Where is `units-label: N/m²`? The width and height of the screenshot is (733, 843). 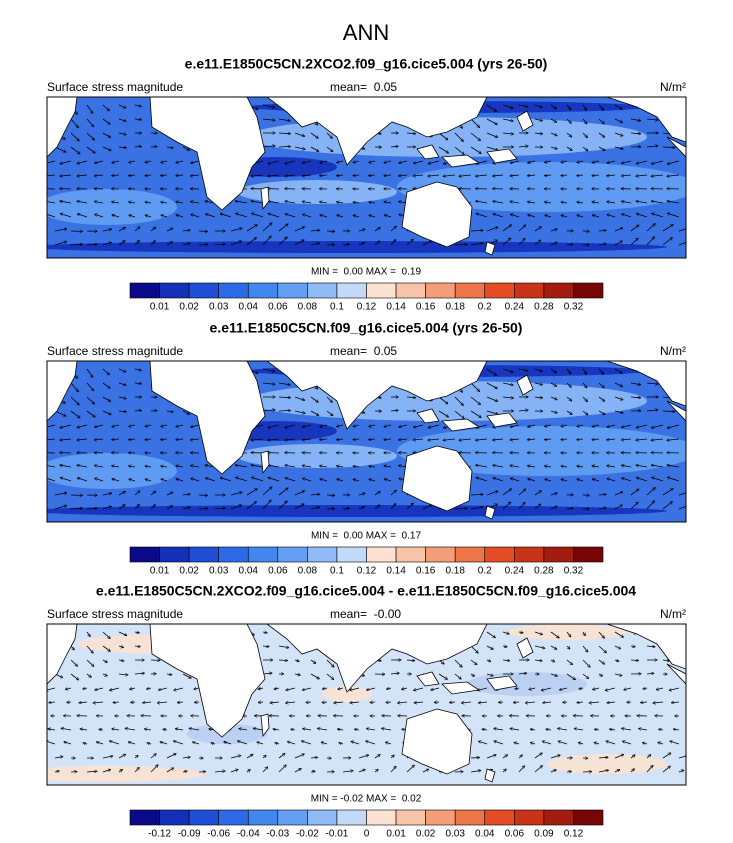
units-label: N/m² is located at coordinates (673, 87).